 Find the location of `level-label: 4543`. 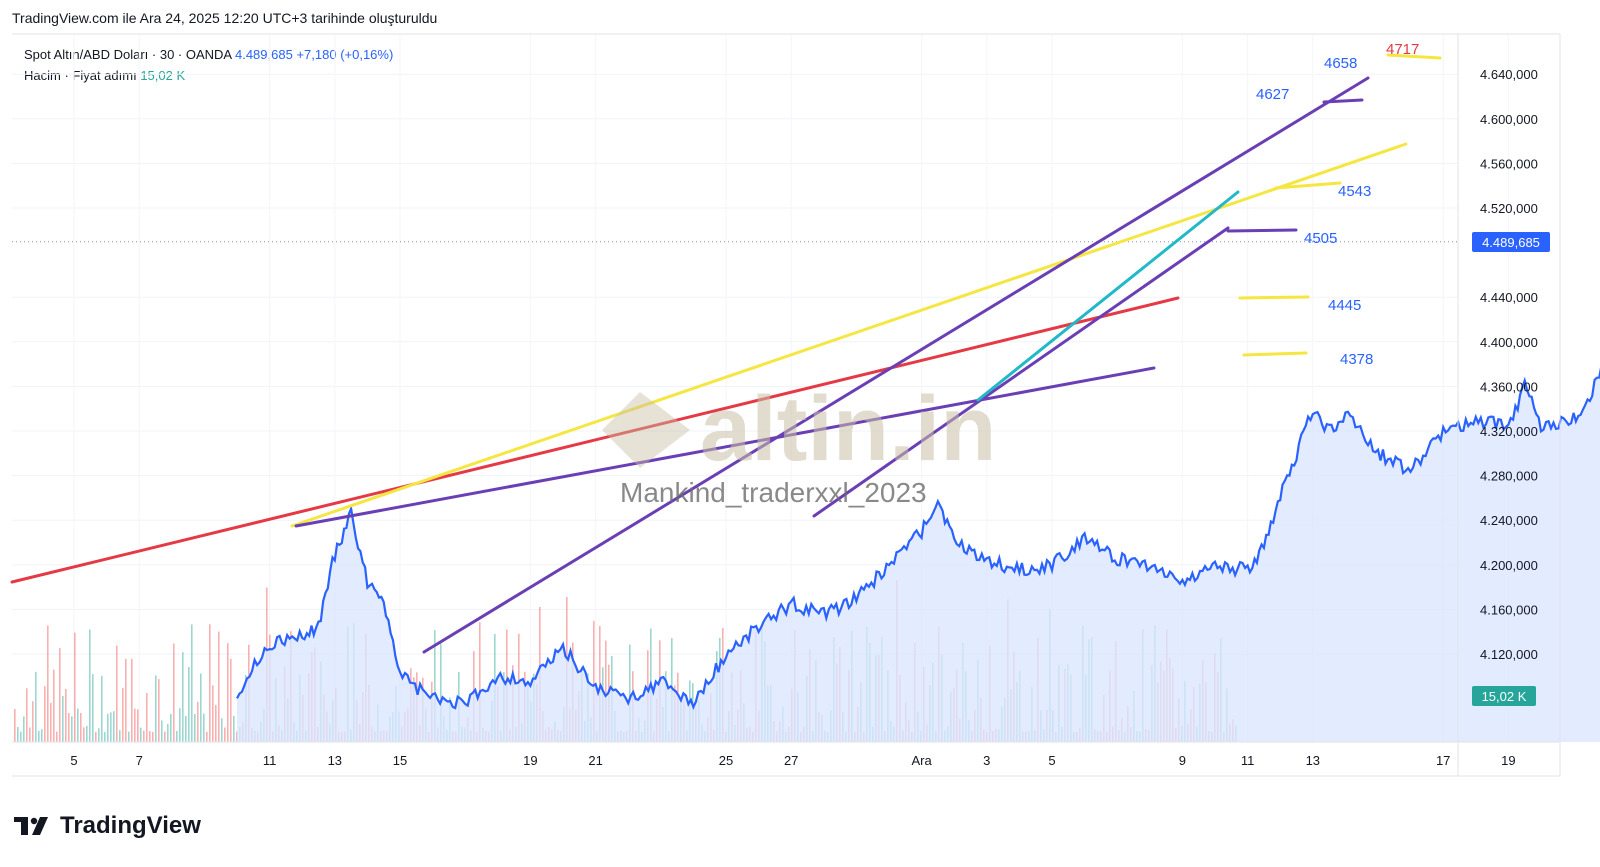

level-label: 4543 is located at coordinates (1354, 191).